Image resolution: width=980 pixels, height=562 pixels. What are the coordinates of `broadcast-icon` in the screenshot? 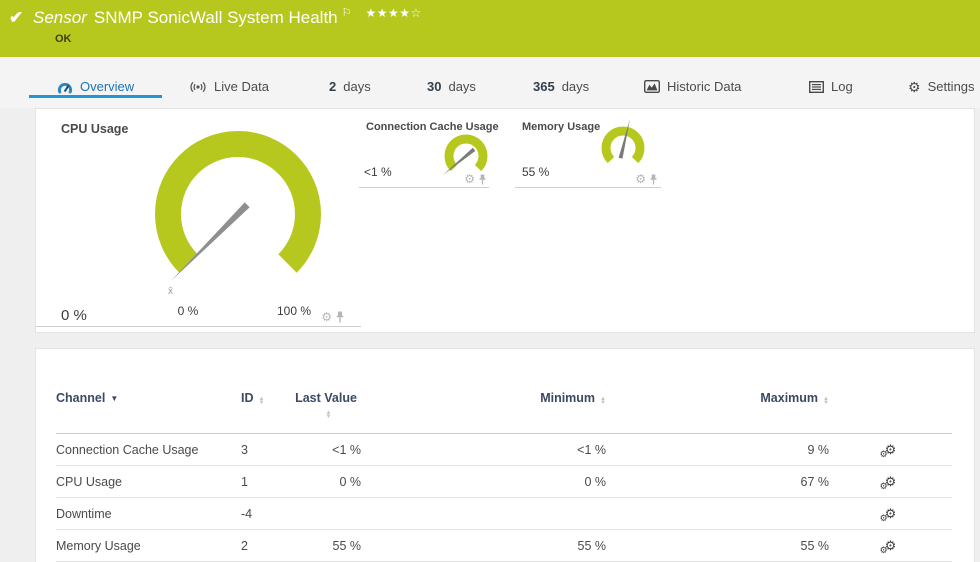 It's located at (198, 86).